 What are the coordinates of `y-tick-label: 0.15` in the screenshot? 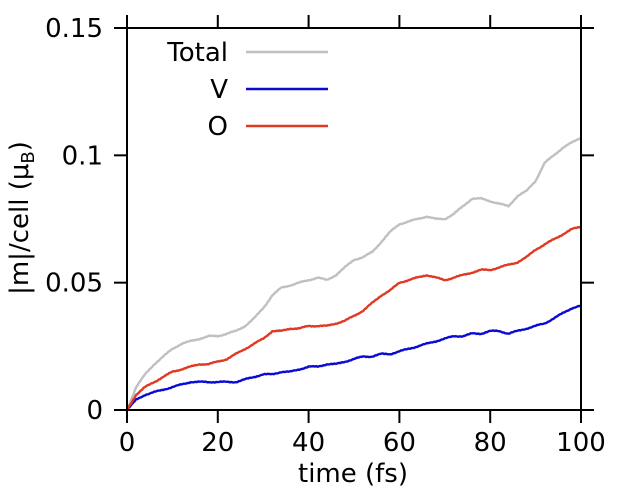 It's located at (74, 29).